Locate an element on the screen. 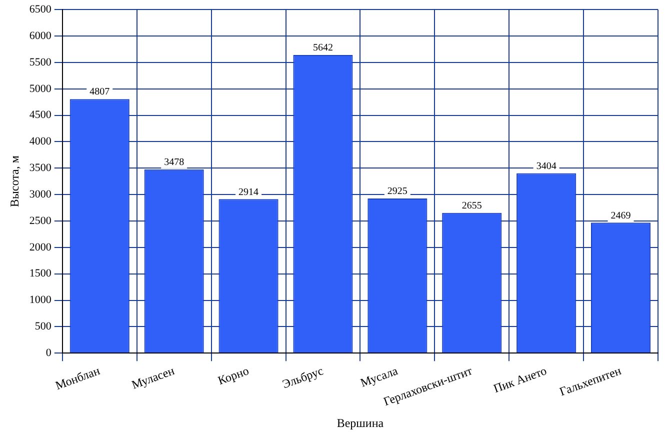 This screenshot has width=672, height=437. y-tick-label: 6000 is located at coordinates (40, 36).